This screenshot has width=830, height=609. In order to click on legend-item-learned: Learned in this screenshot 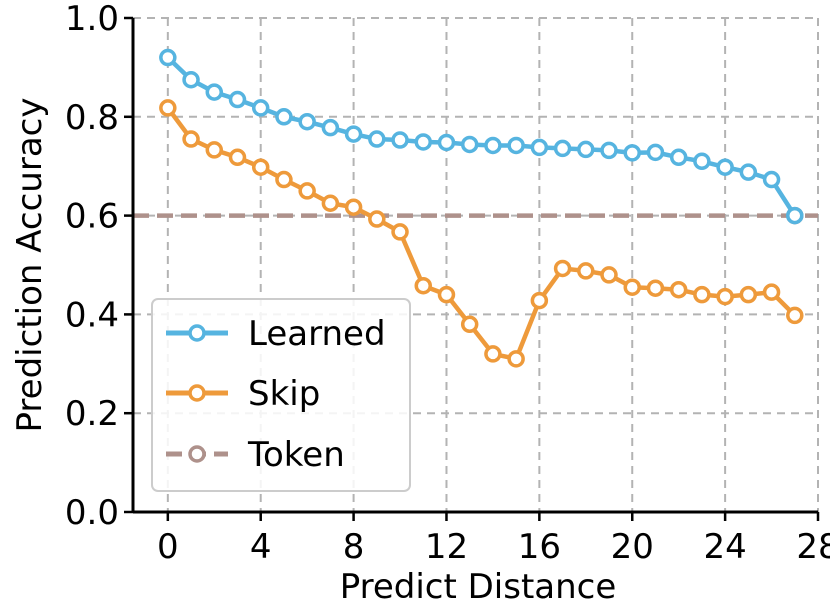, I will do `click(276, 334)`.